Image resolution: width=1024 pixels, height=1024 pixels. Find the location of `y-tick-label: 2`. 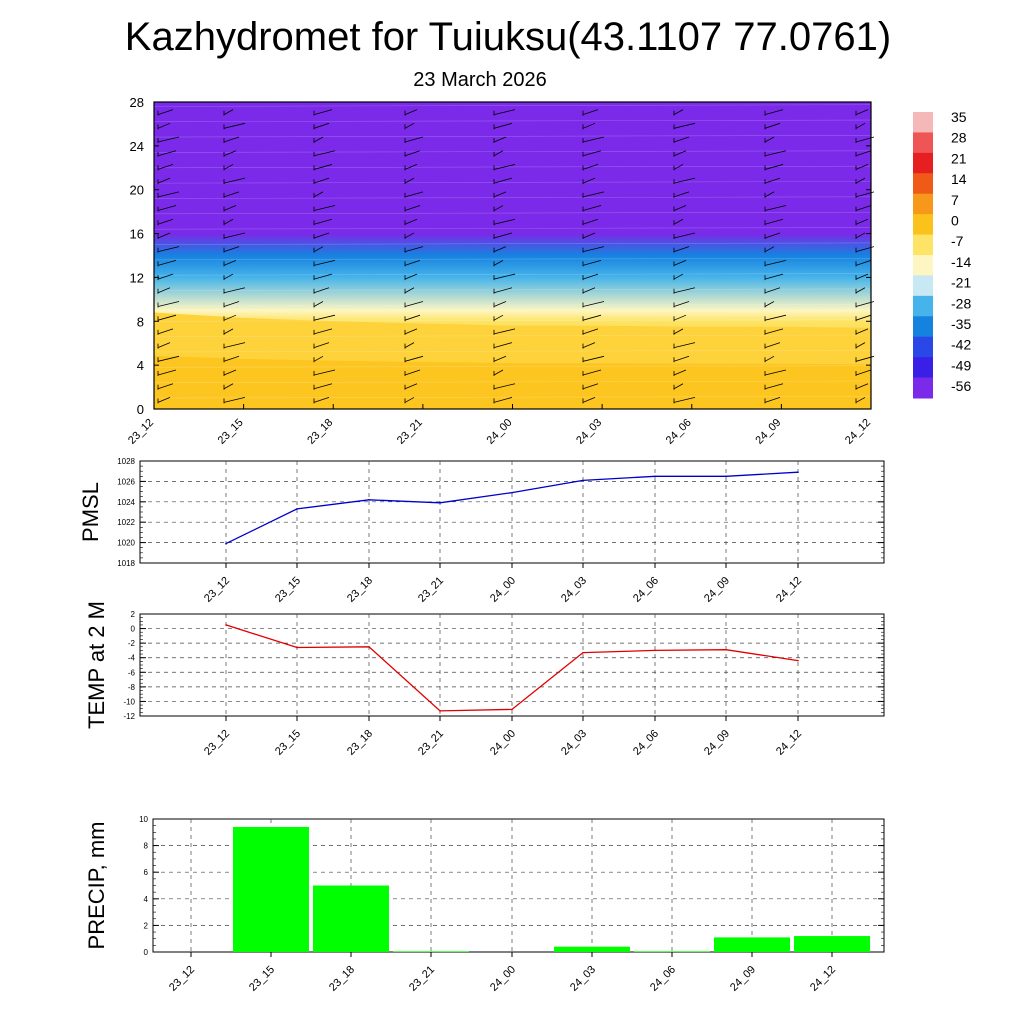

y-tick-label: 2 is located at coordinates (133, 614).